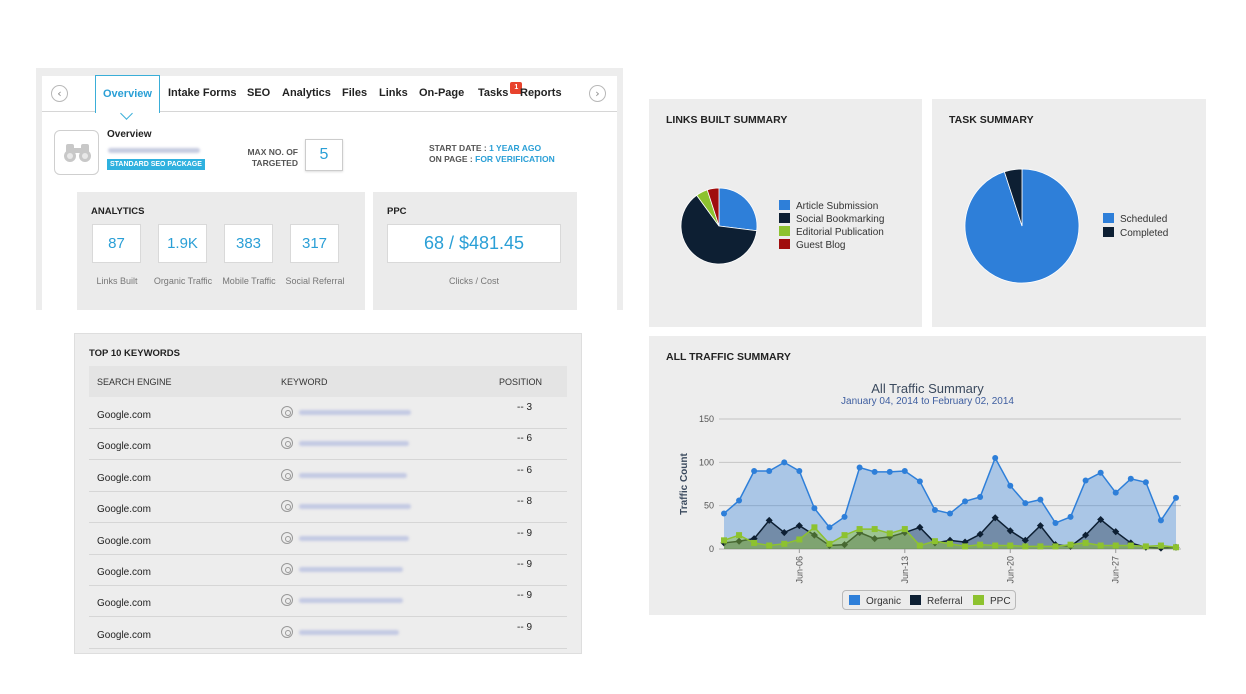 This screenshot has width=1246, height=694. I want to click on table-row: Google.com -- 8, so click(328, 508).